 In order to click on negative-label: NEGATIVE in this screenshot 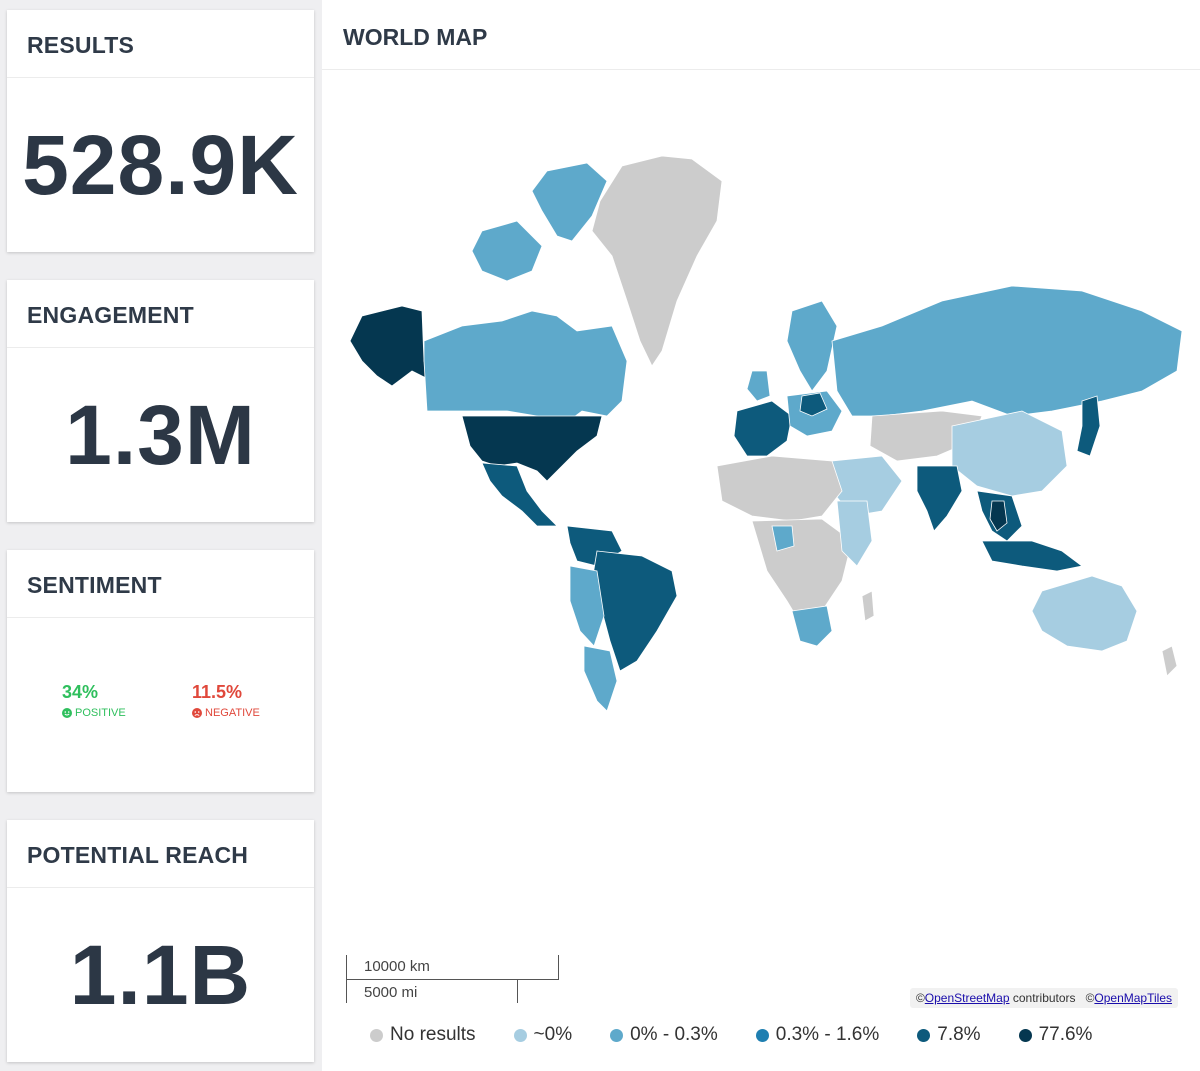, I will do `click(232, 713)`.